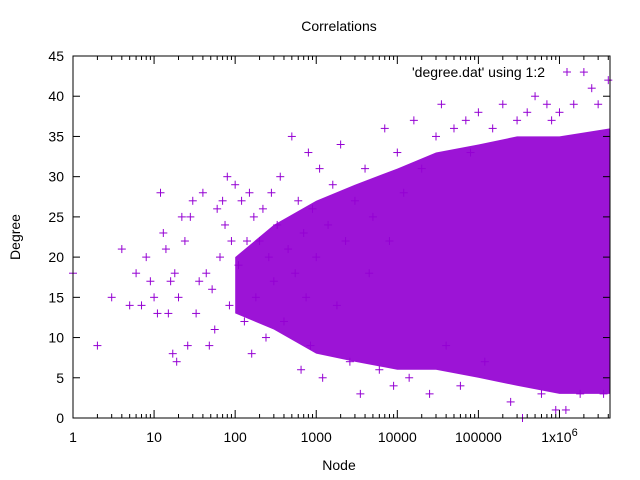 The image size is (640, 480). What do you see at coordinates (478, 72) in the screenshot?
I see `legend-label: 'degree.dat' using 1:2` at bounding box center [478, 72].